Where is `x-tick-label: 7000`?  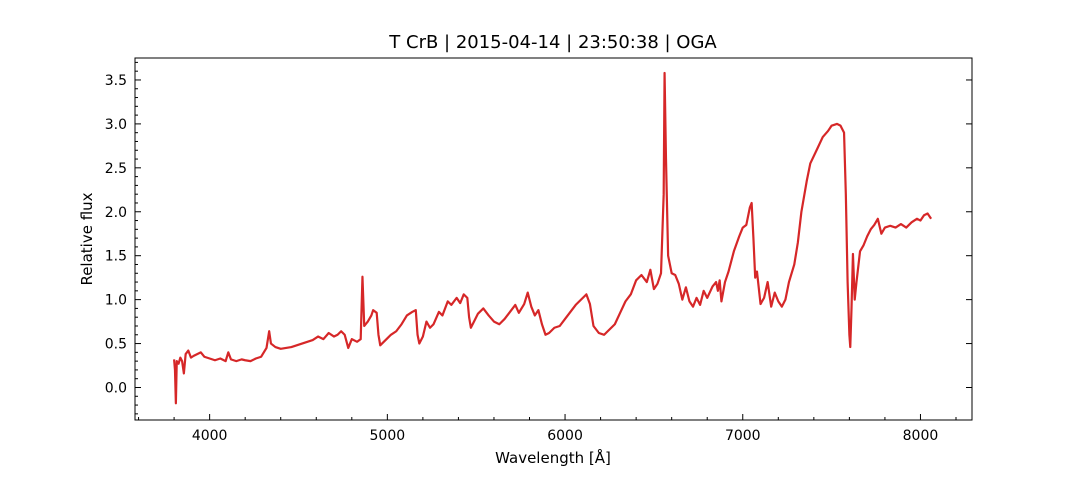
x-tick-label: 7000 is located at coordinates (743, 436).